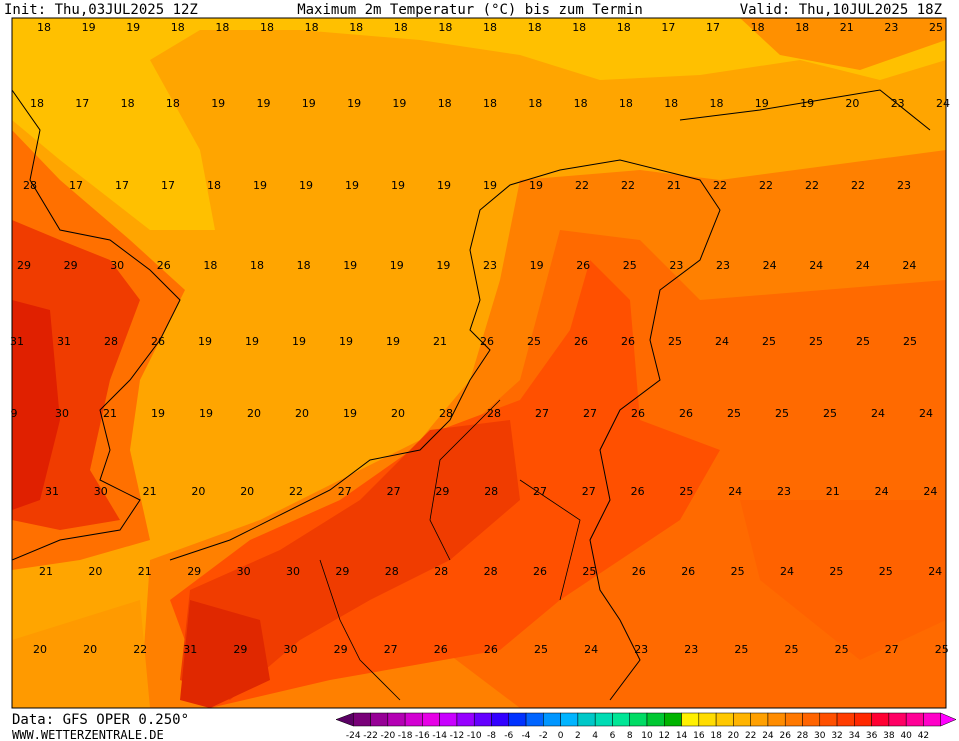 This screenshot has width=959, height=741. What do you see at coordinates (508, 736) in the screenshot?
I see `colorbar-label: -6` at bounding box center [508, 736].